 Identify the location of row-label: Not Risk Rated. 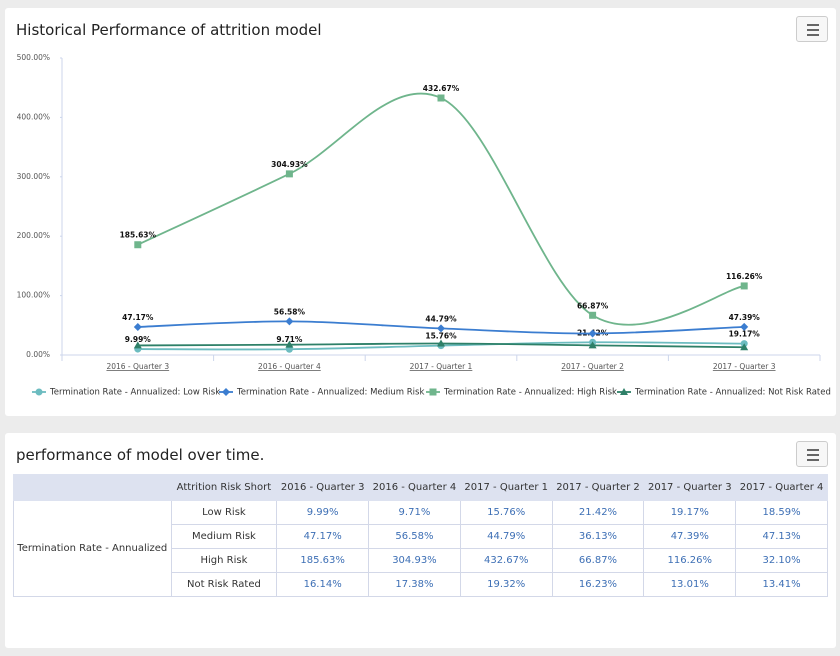
(224, 584).